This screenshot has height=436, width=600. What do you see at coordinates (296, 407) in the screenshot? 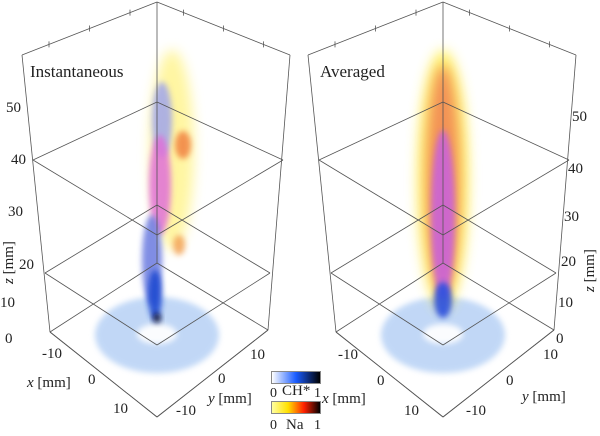
I see `colorbar-na` at bounding box center [296, 407].